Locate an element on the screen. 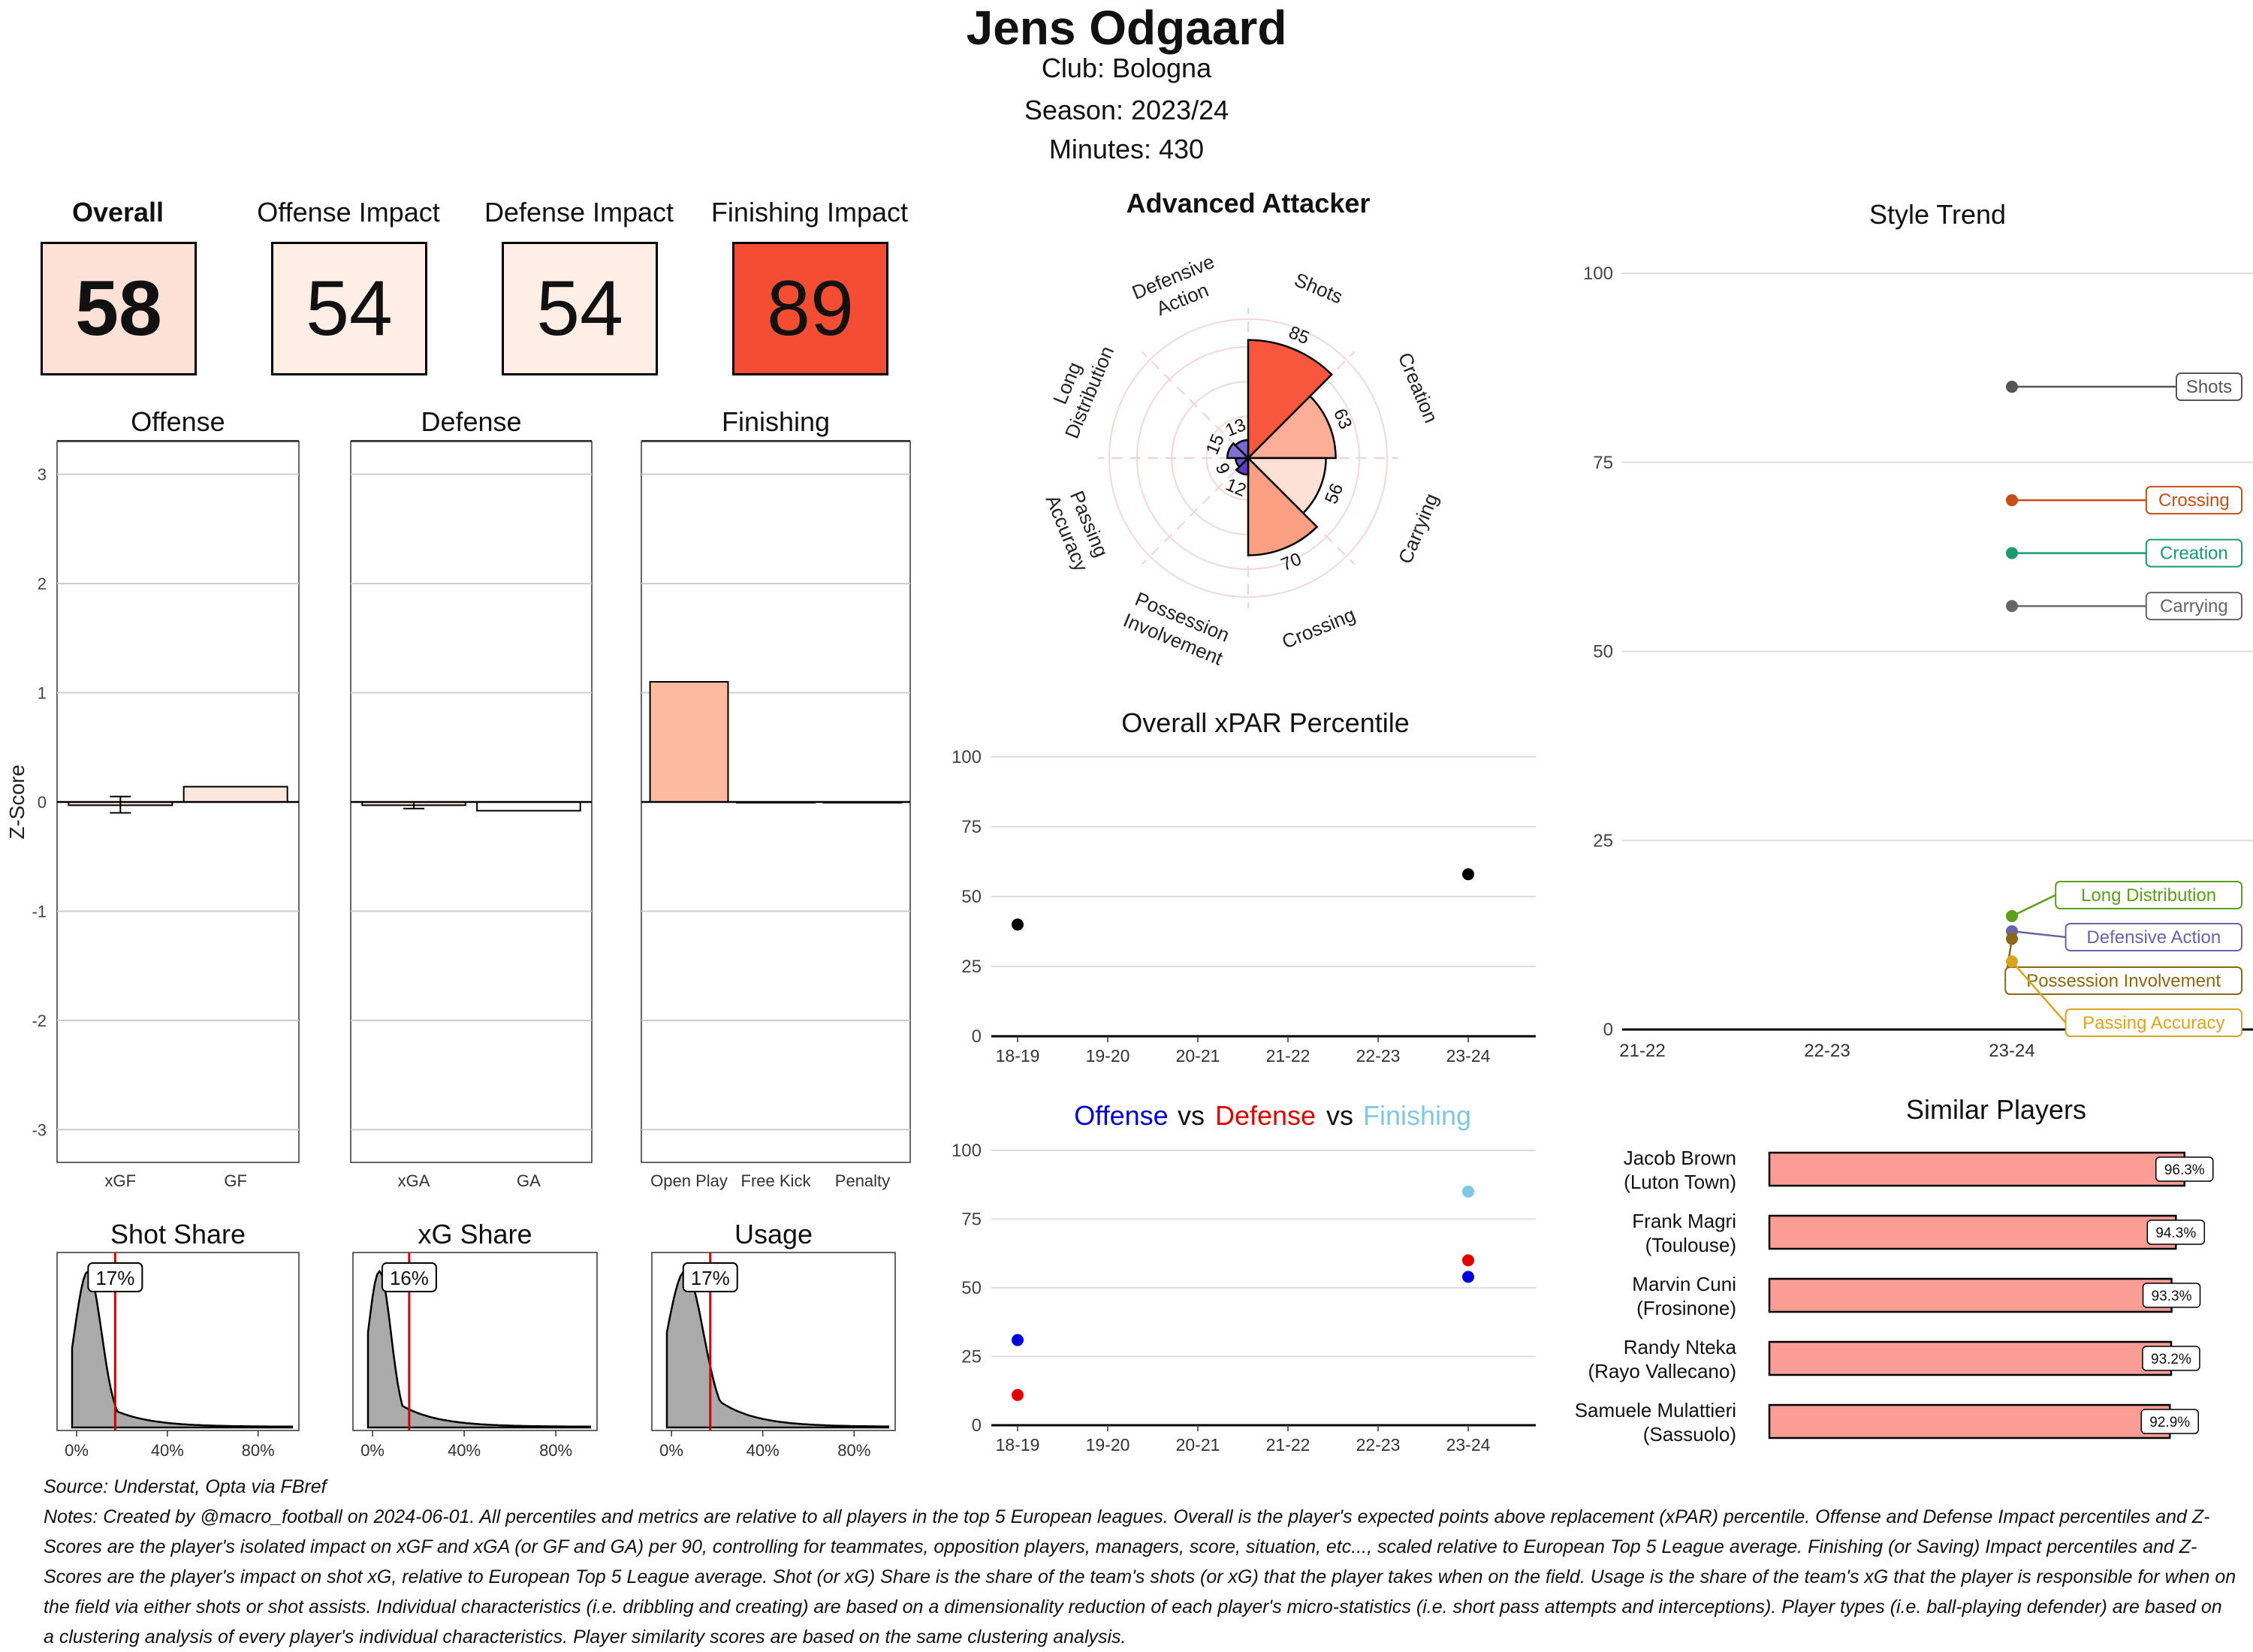 The width and height of the screenshot is (2253, 1652). facet-title: Defense is located at coordinates (471, 421).